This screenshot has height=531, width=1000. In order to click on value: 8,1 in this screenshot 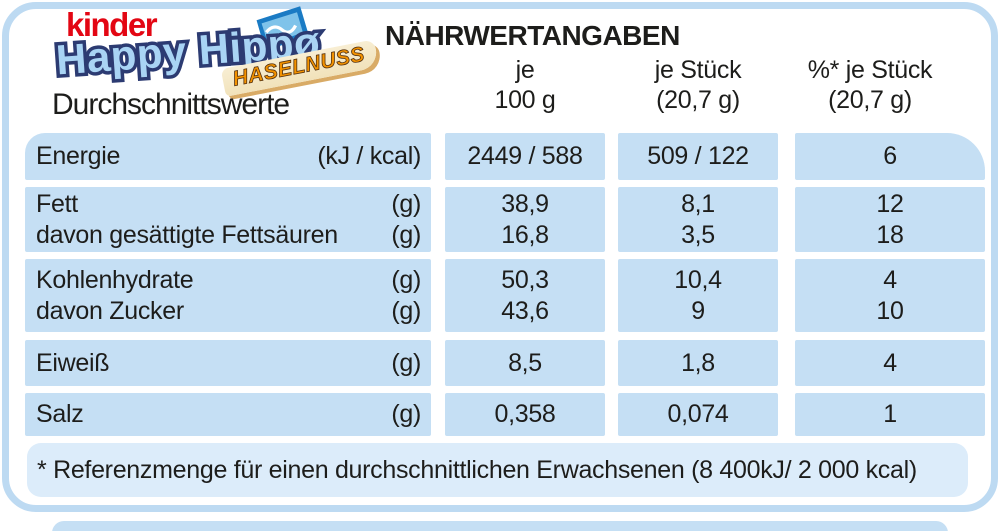, I will do `click(698, 203)`.